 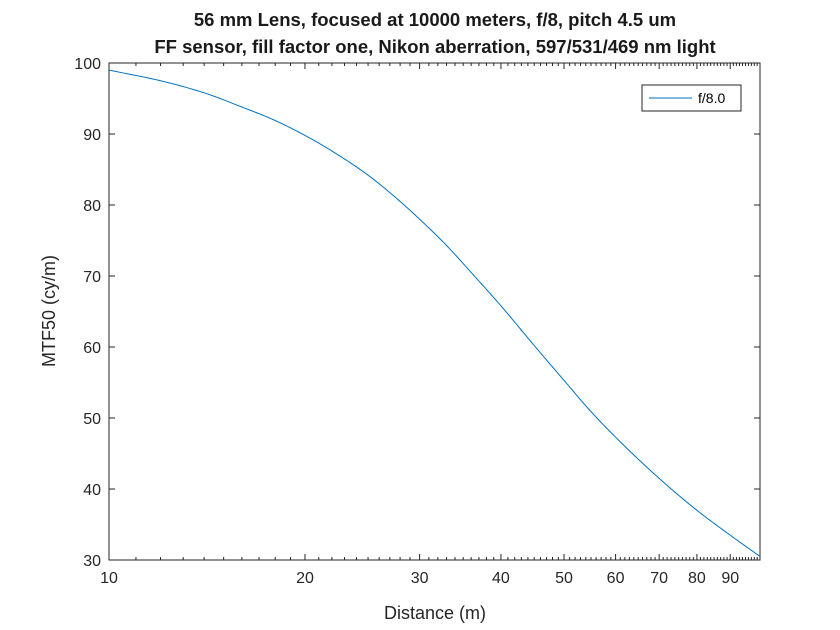 I want to click on y-tick-label: 30, so click(x=92, y=561).